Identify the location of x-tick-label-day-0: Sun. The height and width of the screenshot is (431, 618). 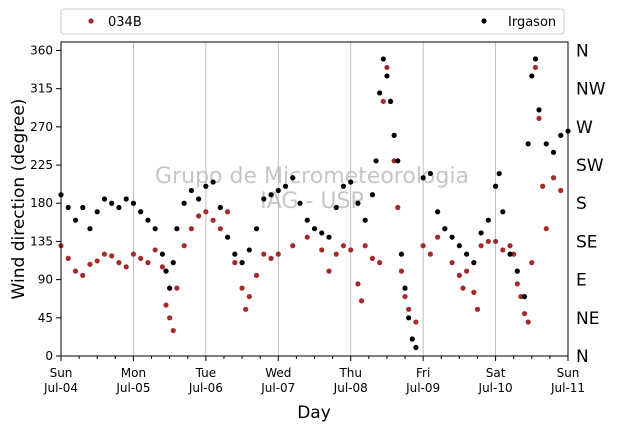
(61, 373).